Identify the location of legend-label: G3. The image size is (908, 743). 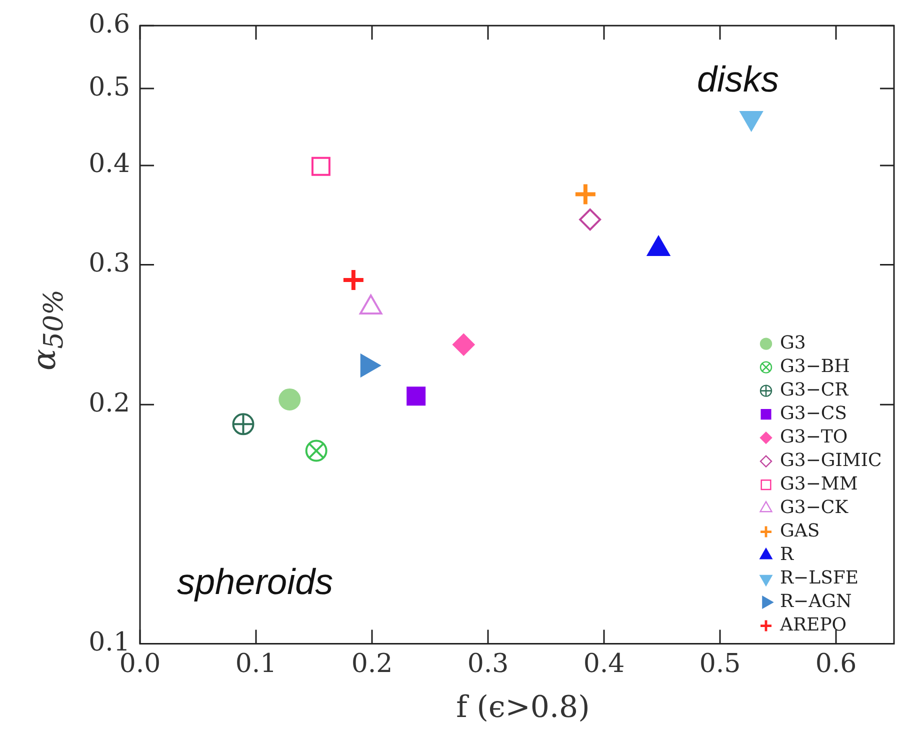
(793, 343).